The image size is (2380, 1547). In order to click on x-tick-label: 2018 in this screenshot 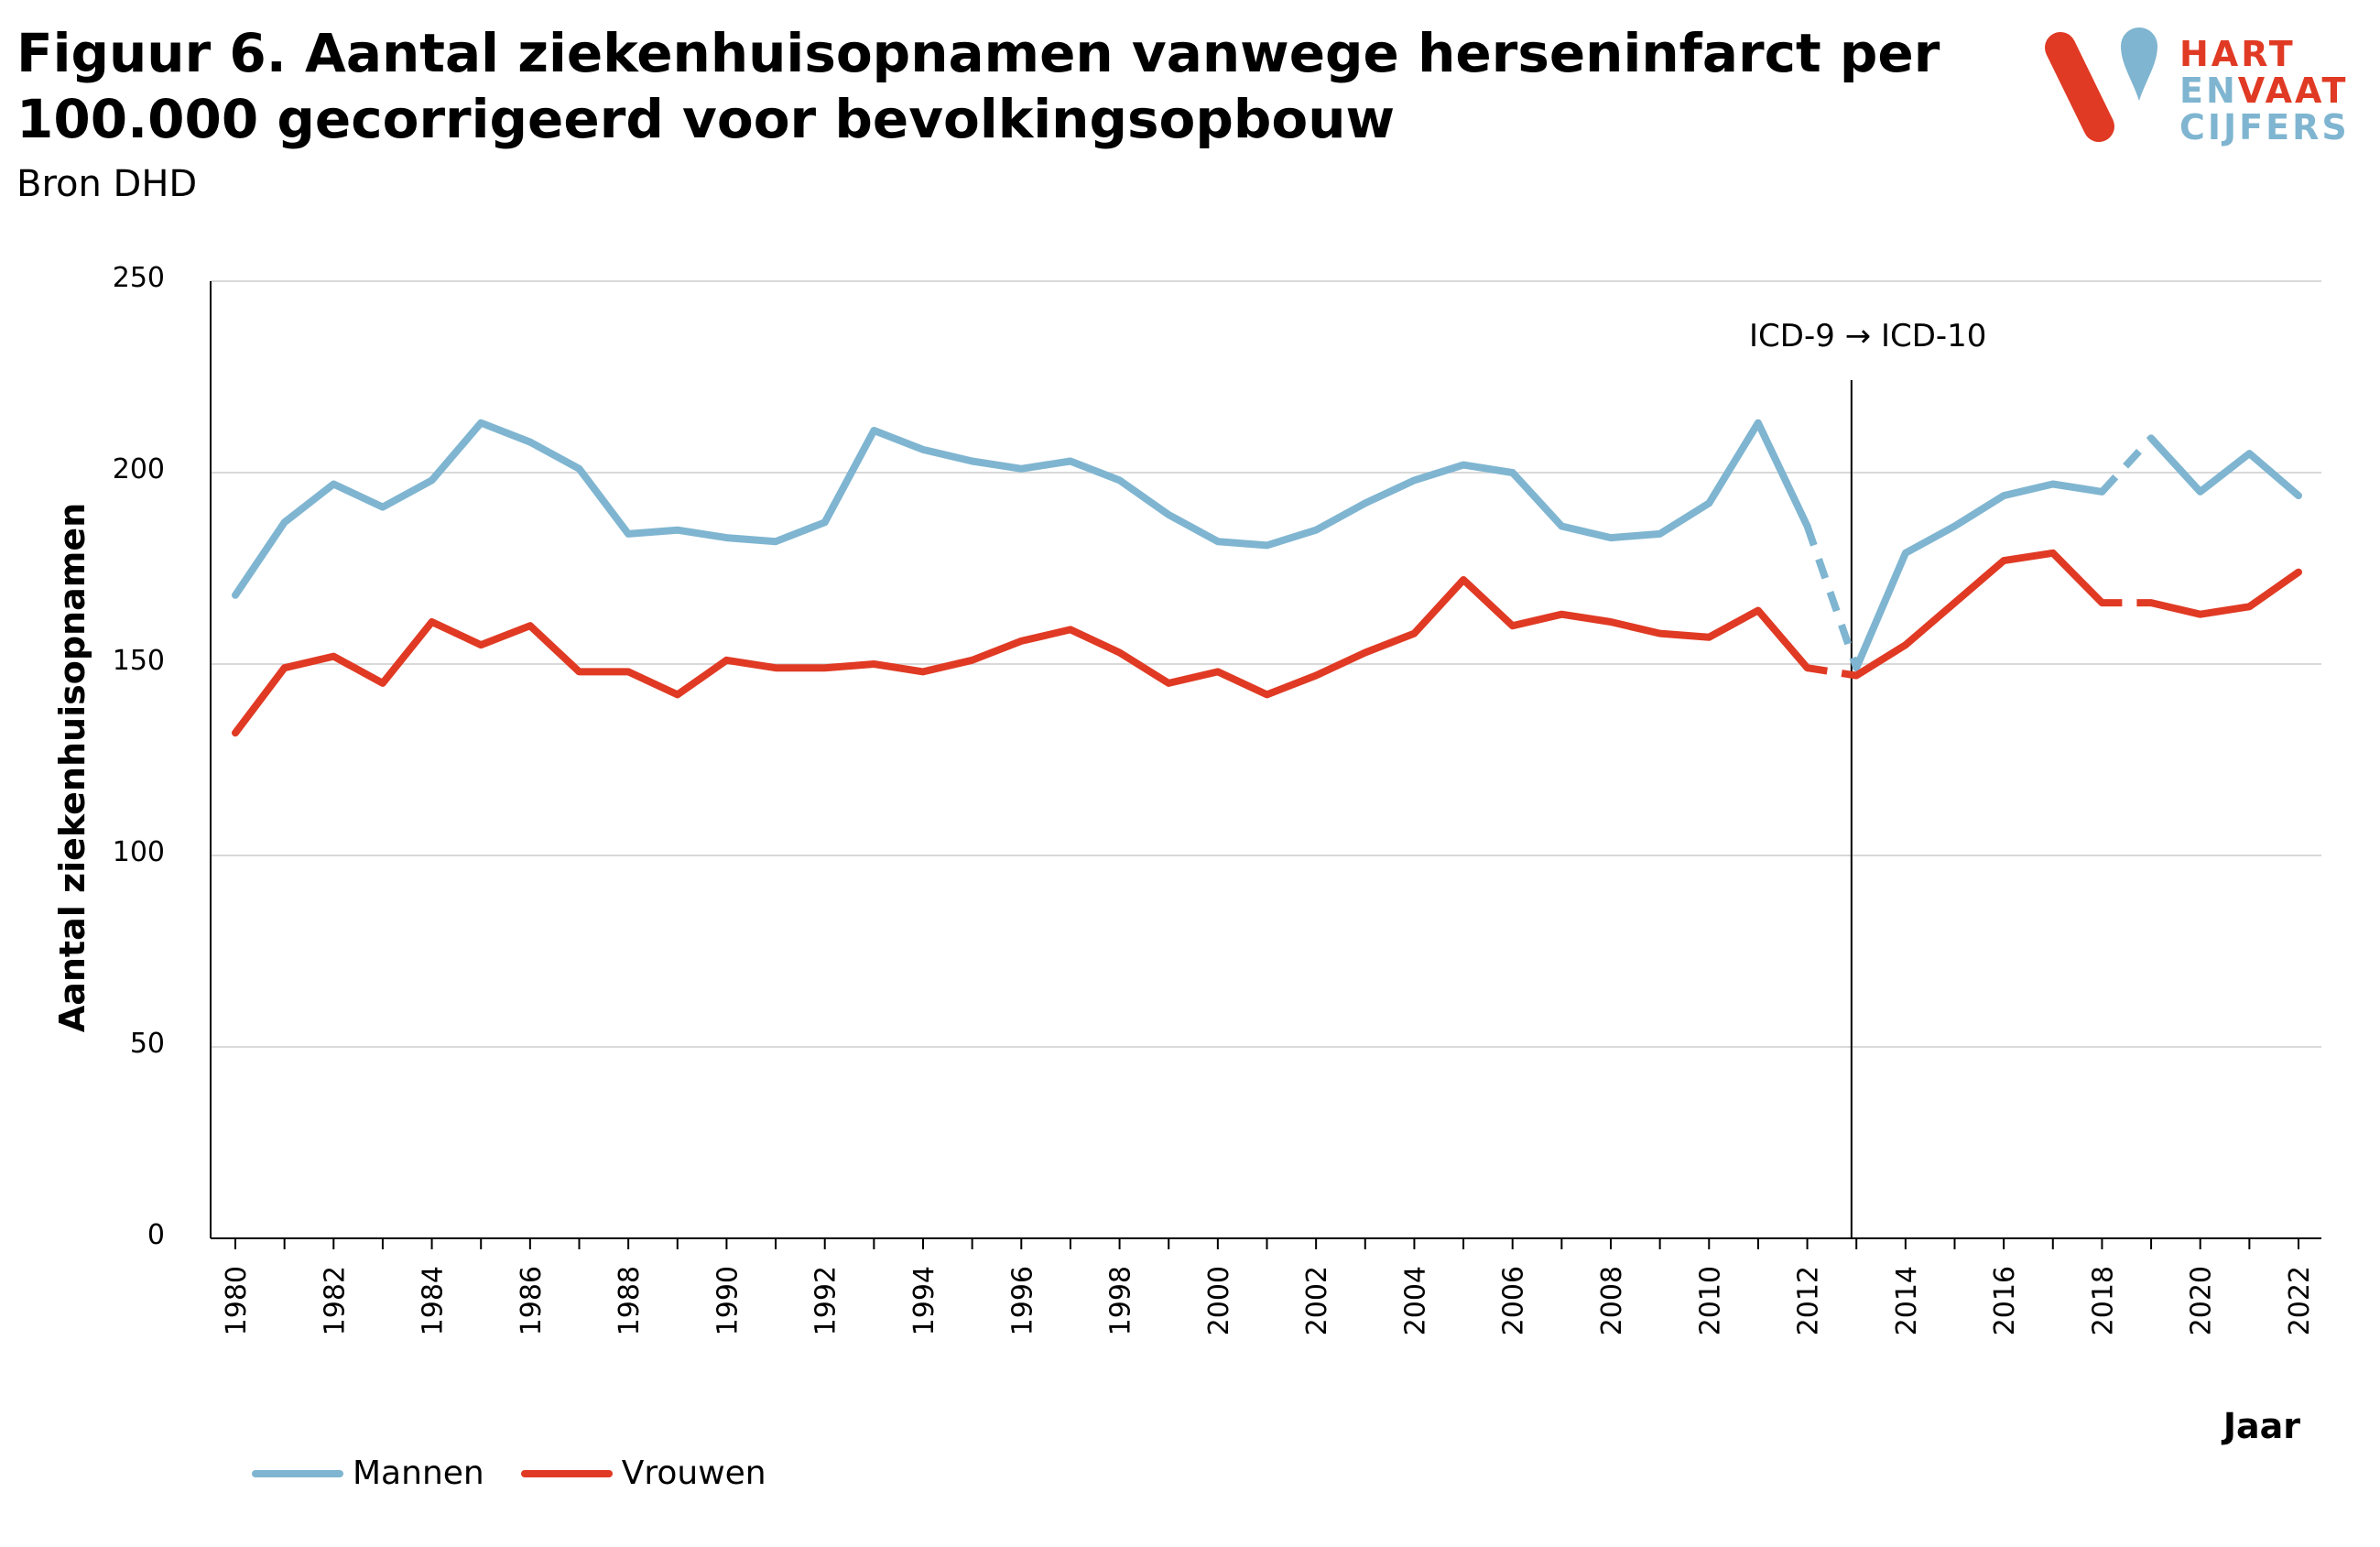, I will do `click(2103, 1300)`.